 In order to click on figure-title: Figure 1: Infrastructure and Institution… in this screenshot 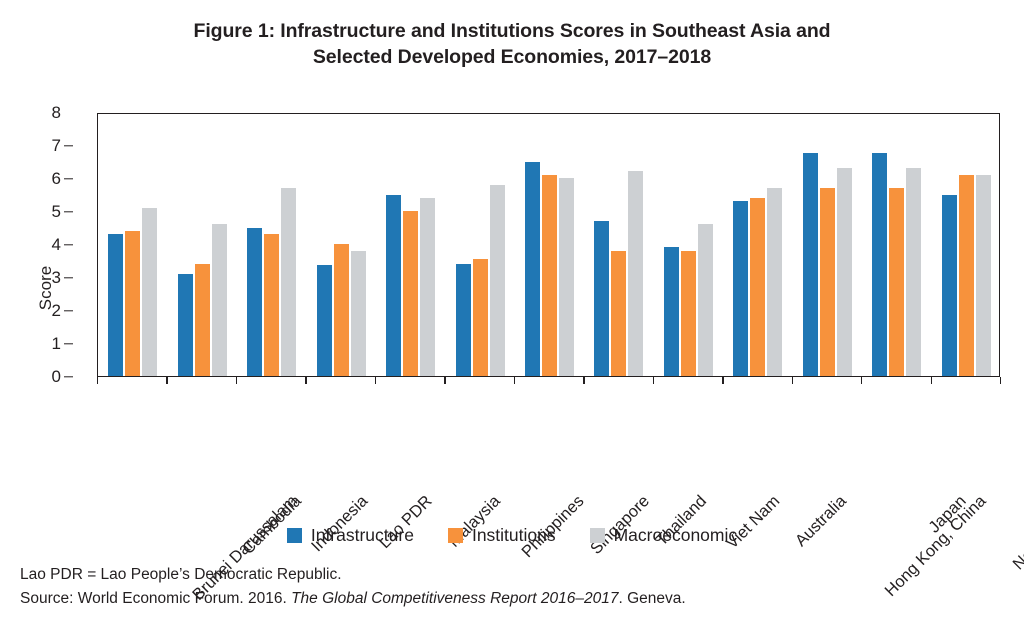, I will do `click(512, 35)`.